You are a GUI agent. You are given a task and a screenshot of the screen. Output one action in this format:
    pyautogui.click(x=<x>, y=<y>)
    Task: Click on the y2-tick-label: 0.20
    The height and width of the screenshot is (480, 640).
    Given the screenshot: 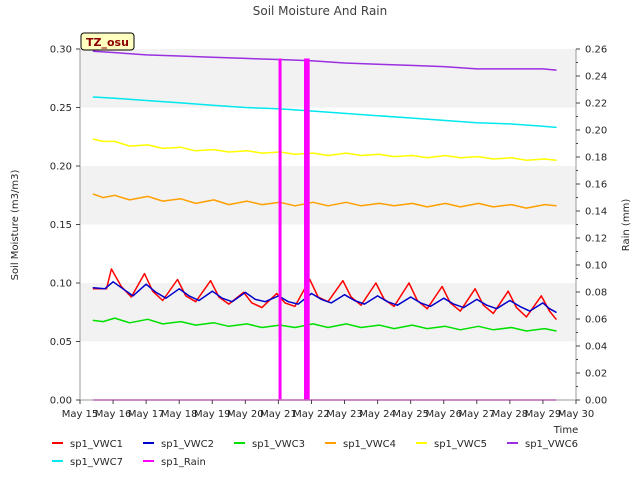 What is the action you would take?
    pyautogui.click(x=596, y=131)
    